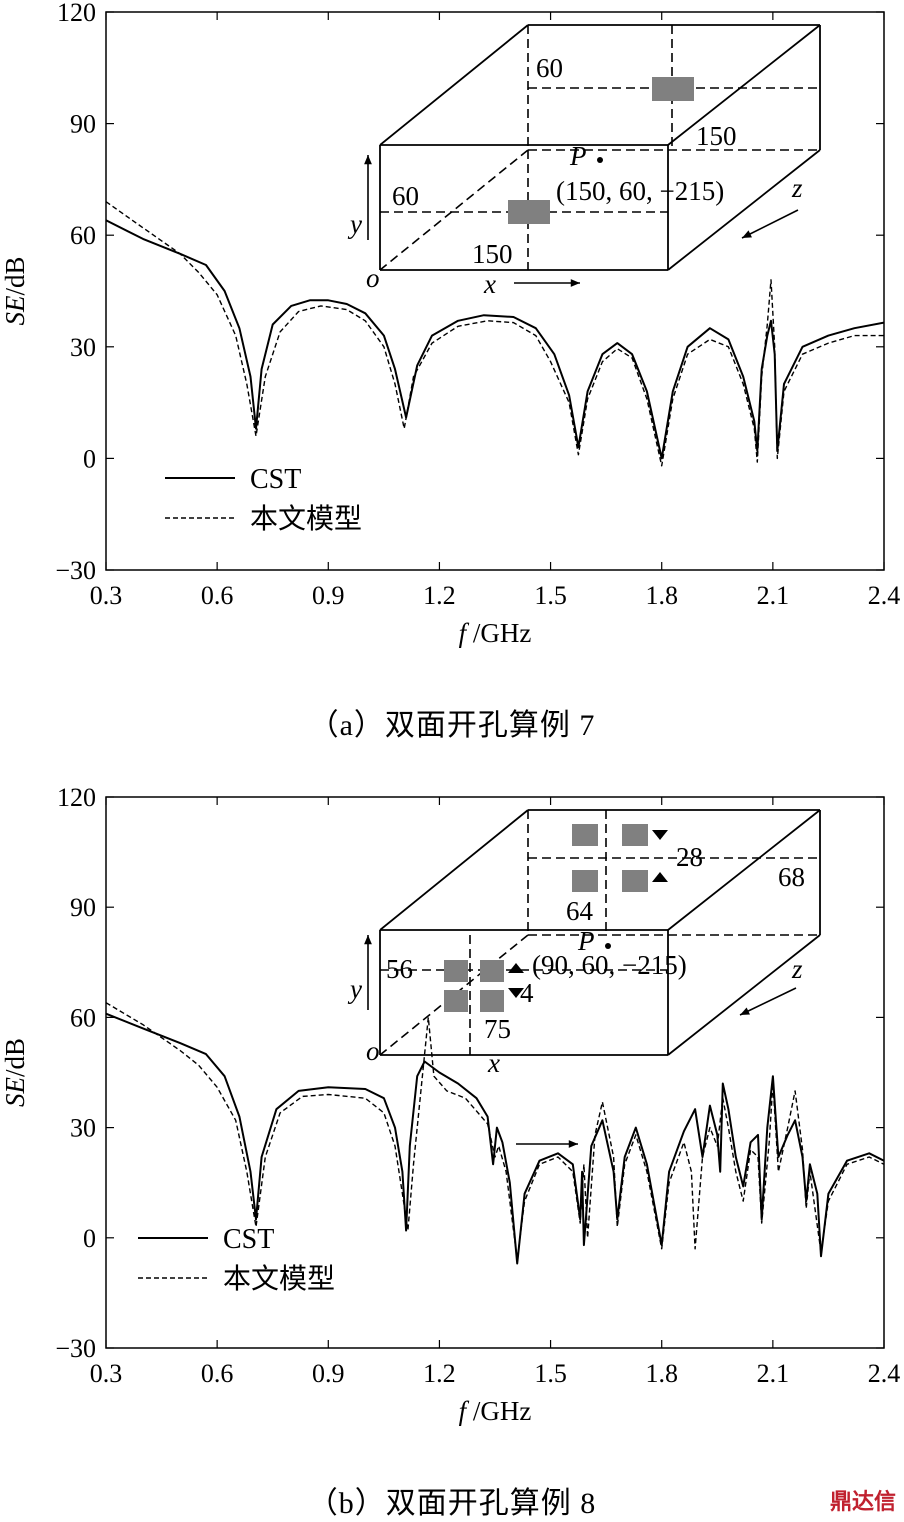 The image size is (904, 1522). Describe the element at coordinates (373, 278) in the screenshot. I see `inset-axis-o-a: o` at that location.